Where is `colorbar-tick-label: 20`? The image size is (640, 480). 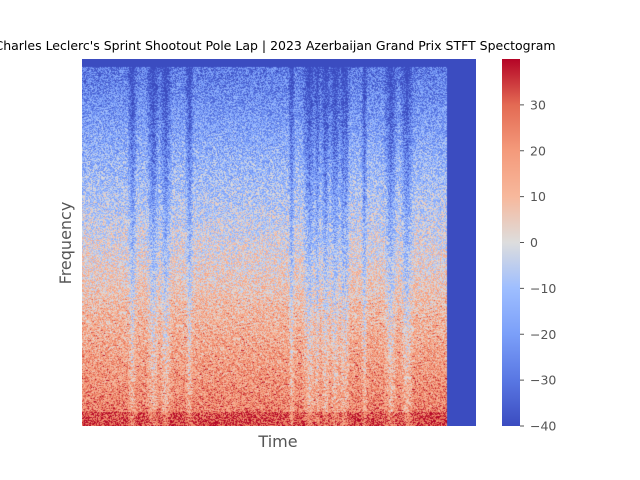
colorbar-tick-label: 20 is located at coordinates (538, 150).